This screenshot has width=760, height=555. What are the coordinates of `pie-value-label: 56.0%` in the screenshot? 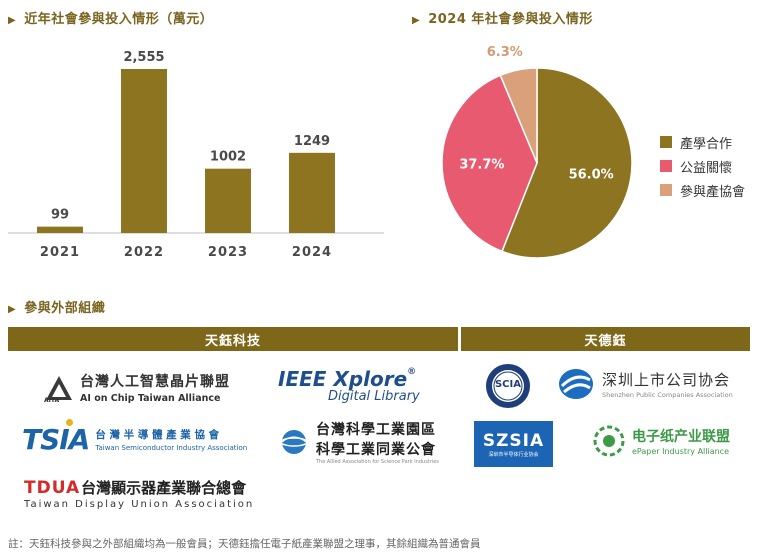 It's located at (591, 174).